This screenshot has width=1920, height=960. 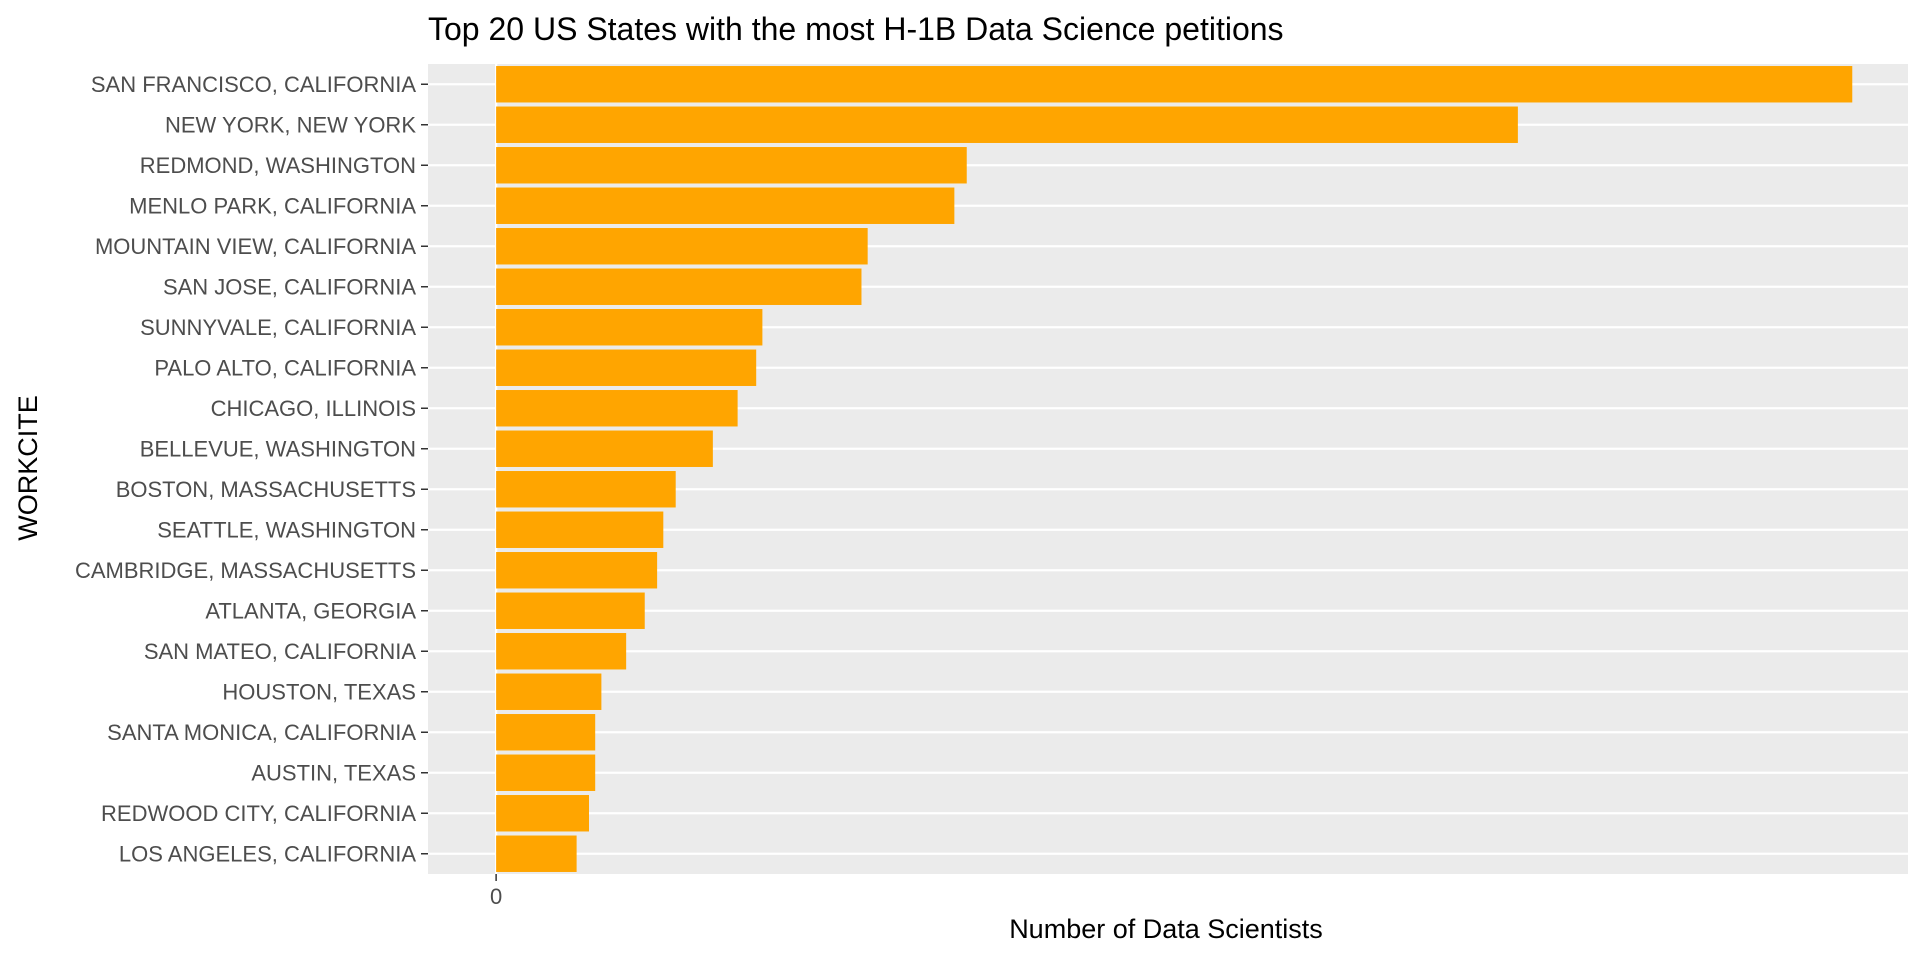 I want to click on y-tick-label: ATLANTA, GEORGIA, so click(x=310, y=610).